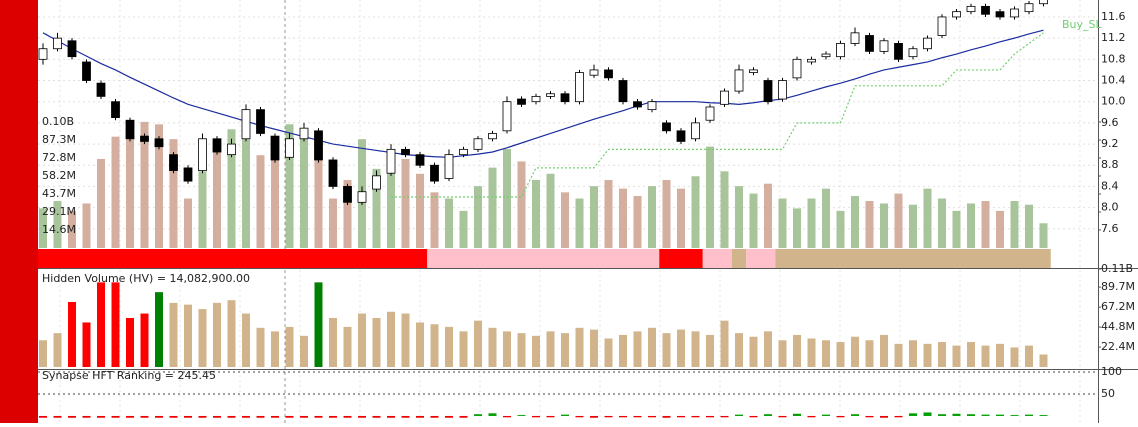 This screenshot has width=1138, height=427. I want to click on y-tick-label: 0.10B, so click(58, 121).